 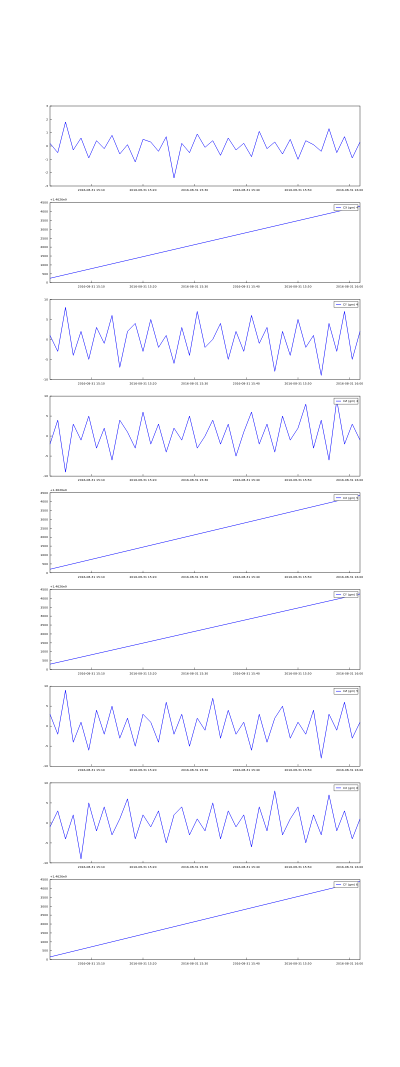 What do you see at coordinates (46, 186) in the screenshot?
I see `y-tick-label: -3` at bounding box center [46, 186].